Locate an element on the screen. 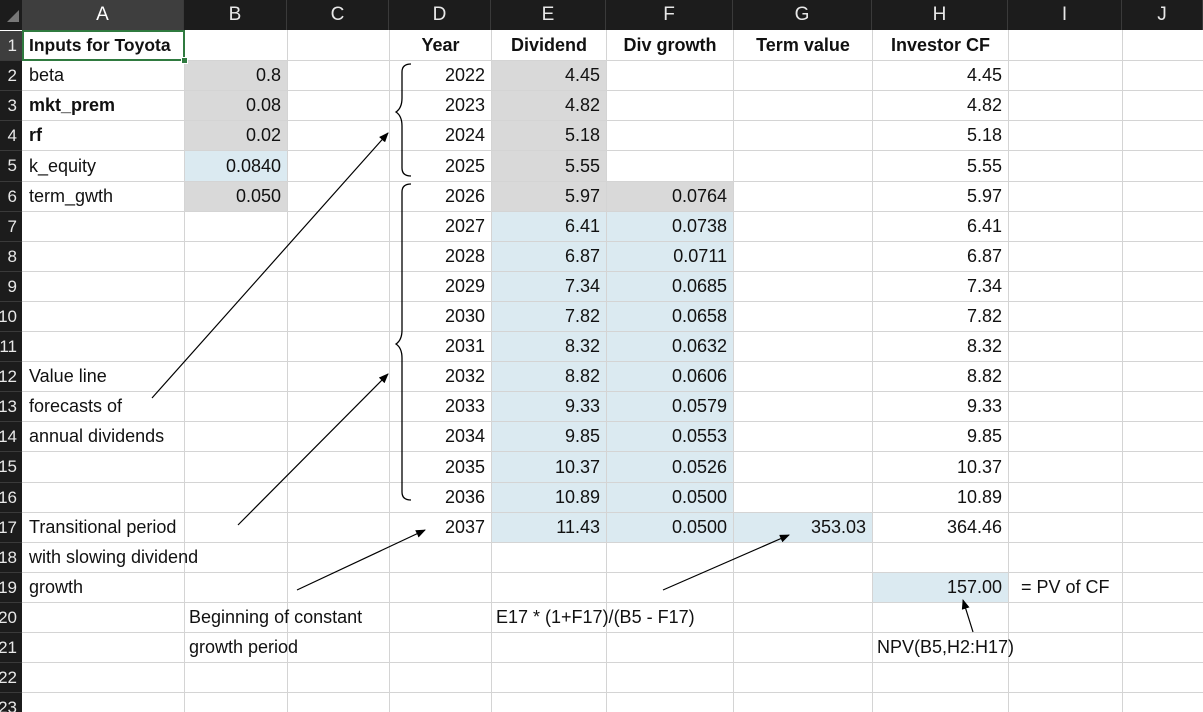  row-header-23: 23 is located at coordinates (11, 702).